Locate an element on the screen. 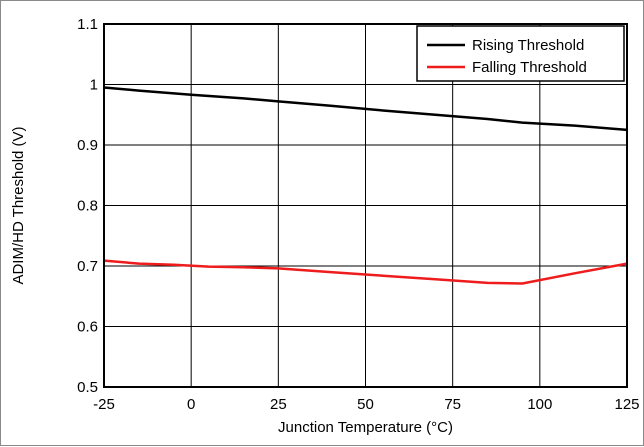 The height and width of the screenshot is (447, 644). x-tick-label: -25 is located at coordinates (104, 404).